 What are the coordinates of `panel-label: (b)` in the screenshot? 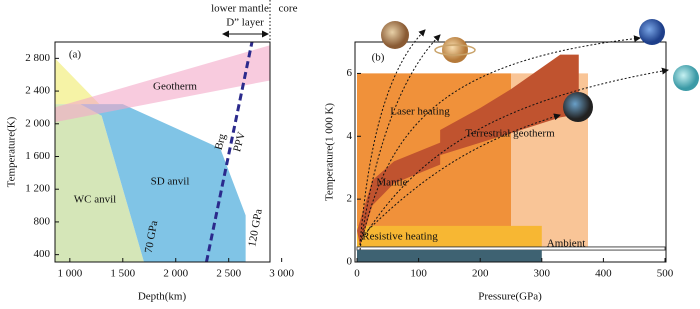 It's located at (378, 58).